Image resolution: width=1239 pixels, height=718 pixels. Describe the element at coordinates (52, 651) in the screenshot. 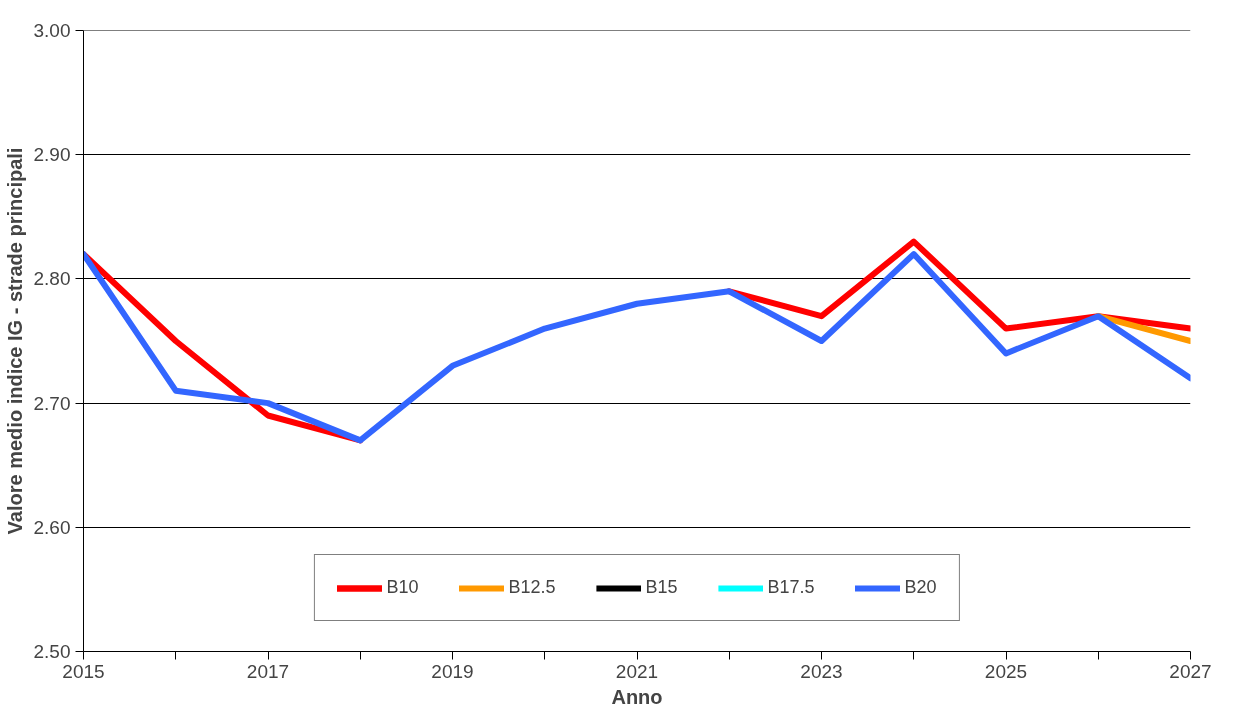

I see `y-tick-label: 2.50` at that location.